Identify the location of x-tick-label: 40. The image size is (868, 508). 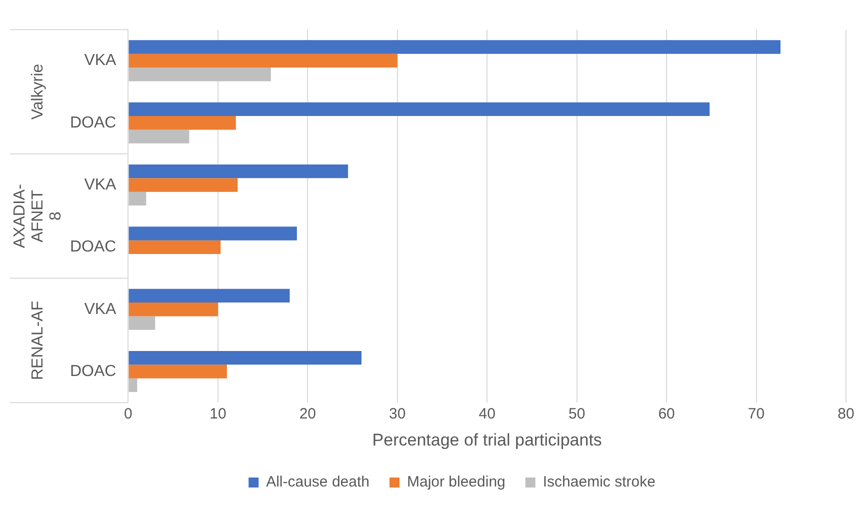
(487, 414).